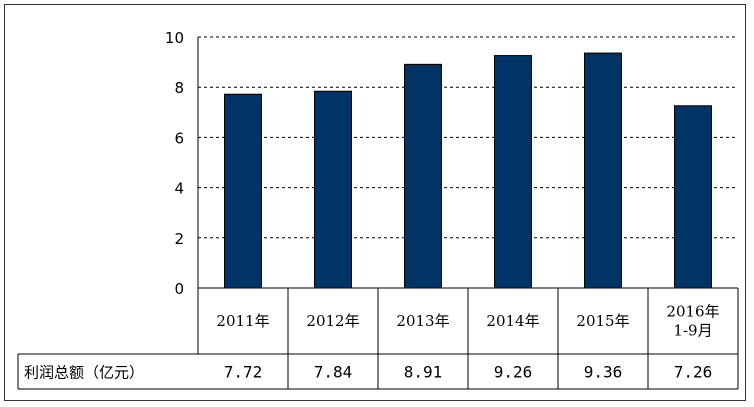 The width and height of the screenshot is (754, 407). I want to click on table-value: 9.26, so click(513, 372).